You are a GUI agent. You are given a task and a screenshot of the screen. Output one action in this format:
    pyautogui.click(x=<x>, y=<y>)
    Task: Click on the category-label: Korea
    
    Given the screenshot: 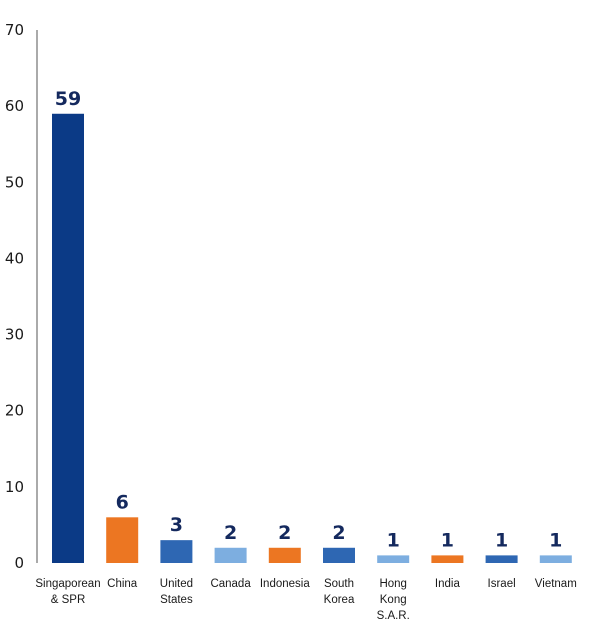 What is the action you would take?
    pyautogui.click(x=339, y=600)
    